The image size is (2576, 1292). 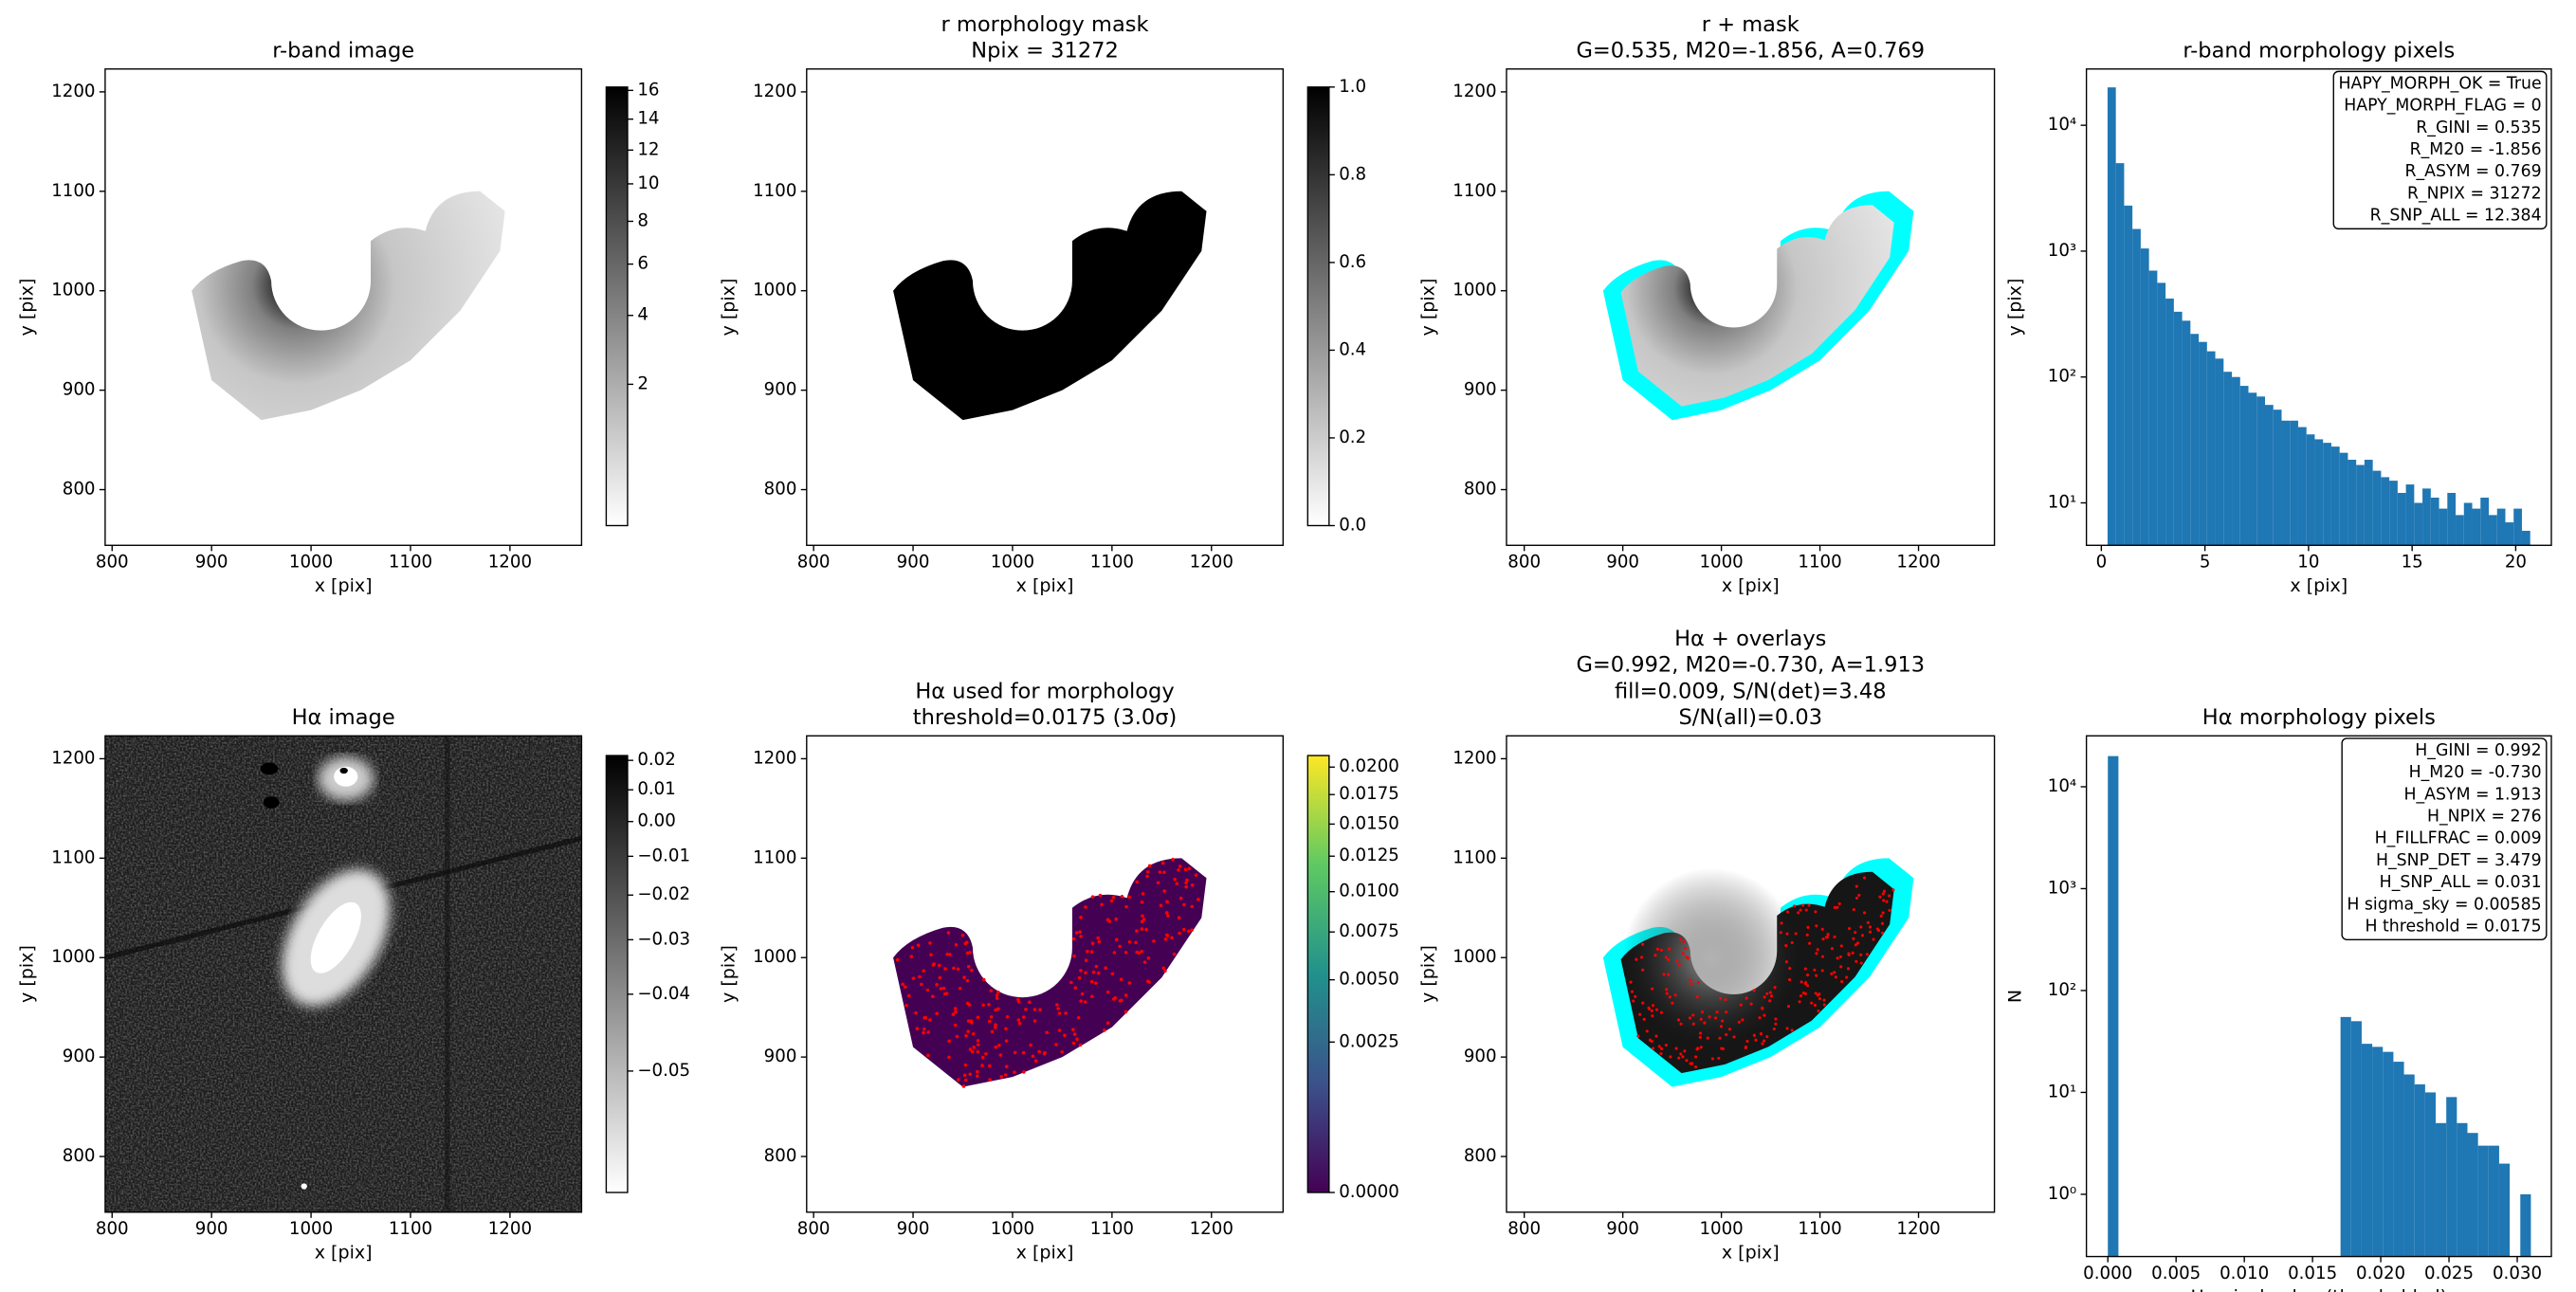 What do you see at coordinates (410, 562) in the screenshot?
I see `x-tick-label: 1100` at bounding box center [410, 562].